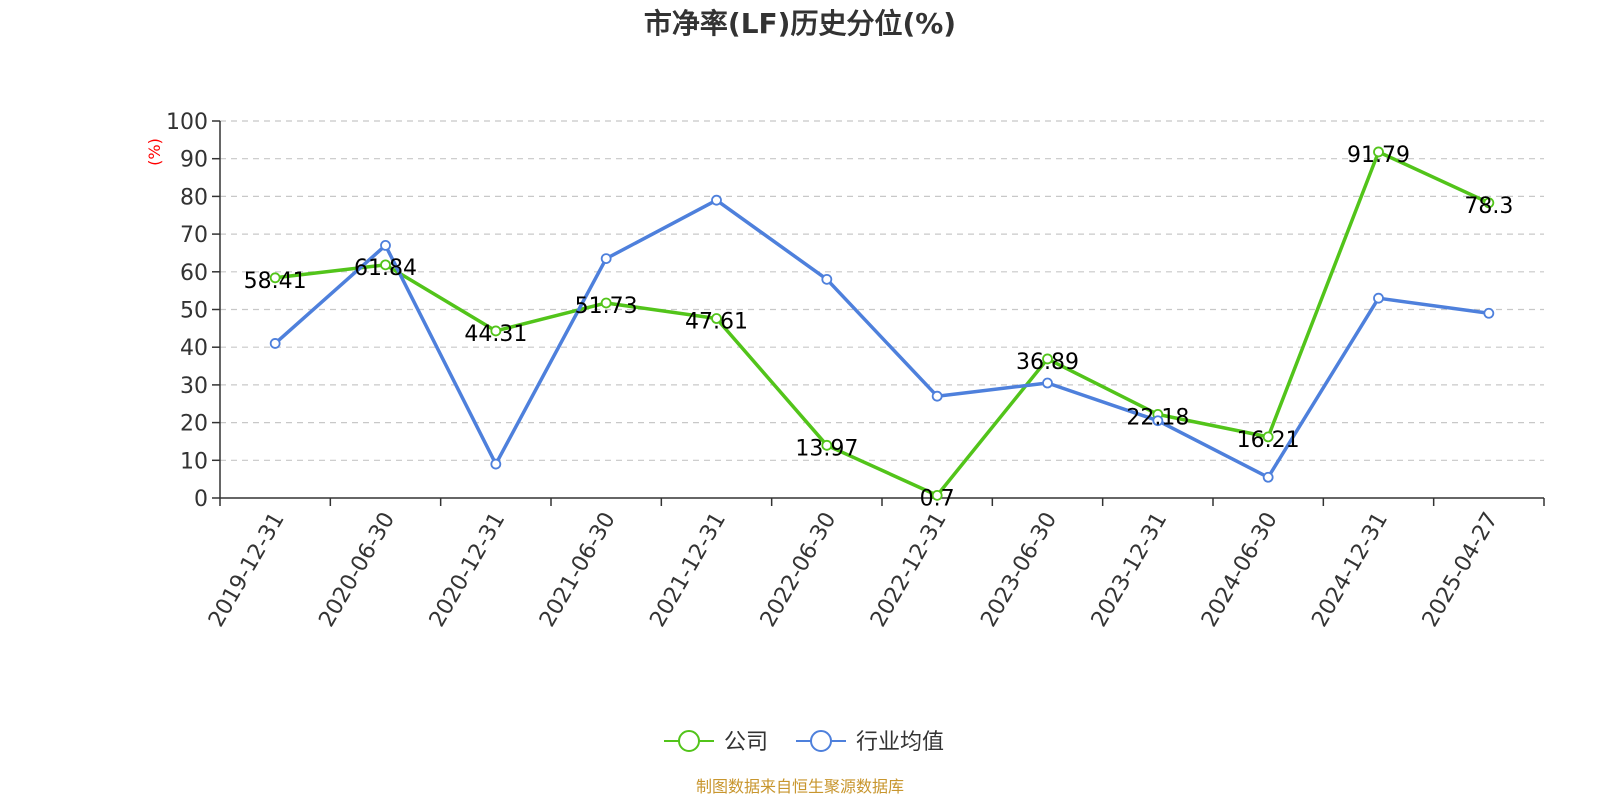 The width and height of the screenshot is (1600, 800). Describe the element at coordinates (800, 786) in the screenshot. I see `source-note: 制图数据来自恒生聚源数据库` at that location.